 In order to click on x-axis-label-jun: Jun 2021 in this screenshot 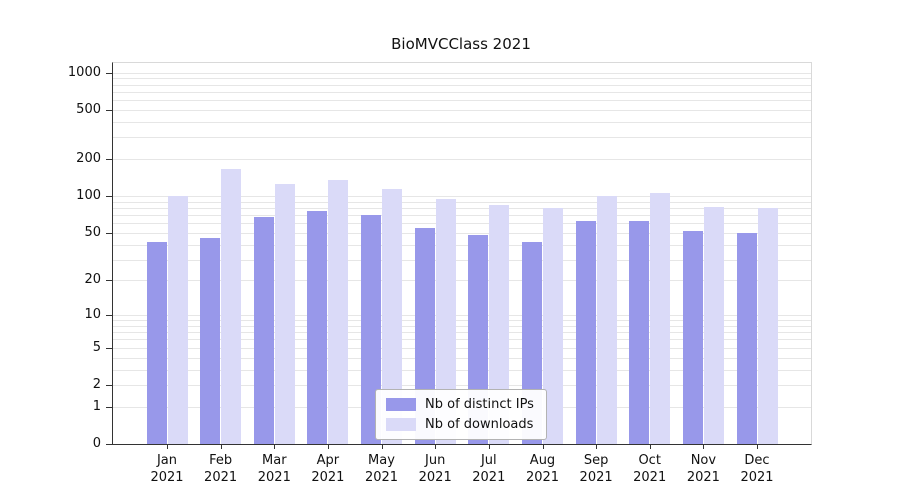, I will do `click(435, 469)`.